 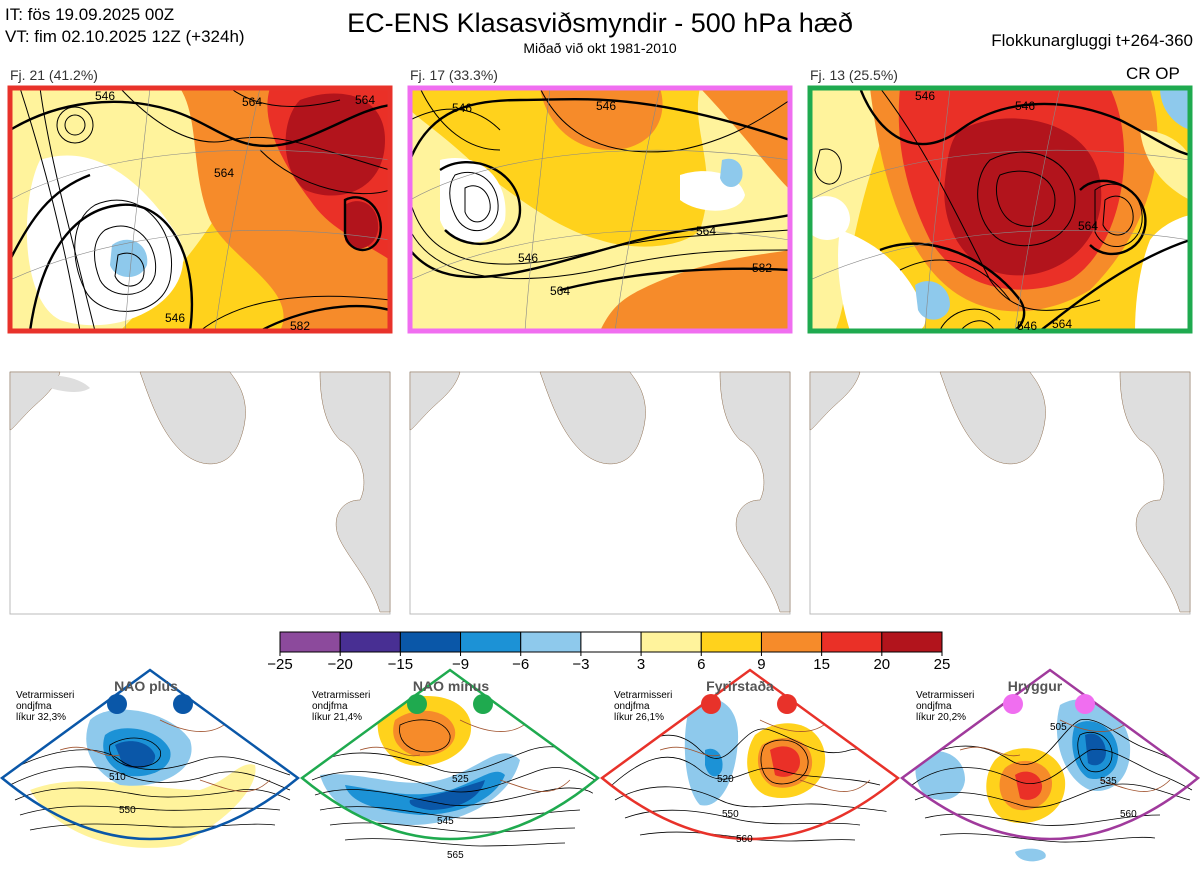 I want to click on page-subtitle: Miðað við okt 1981-2010, so click(x=600, y=48).